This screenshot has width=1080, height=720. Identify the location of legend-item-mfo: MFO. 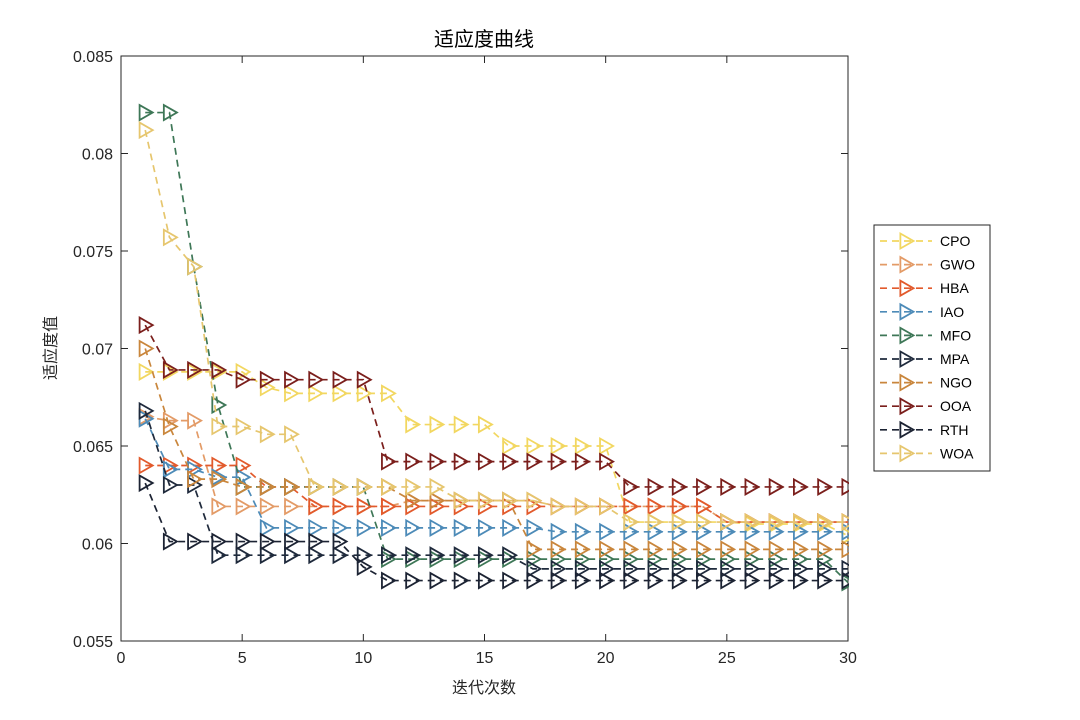
(925, 335).